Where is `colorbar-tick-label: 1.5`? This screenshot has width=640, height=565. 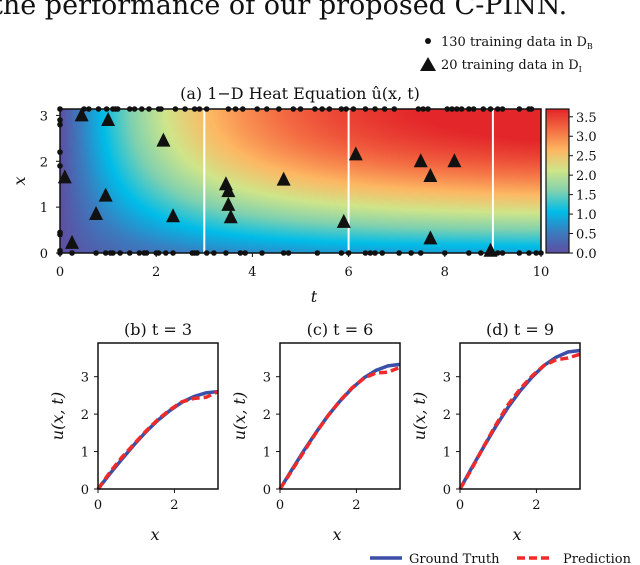 colorbar-tick-label: 1.5 is located at coordinates (586, 196).